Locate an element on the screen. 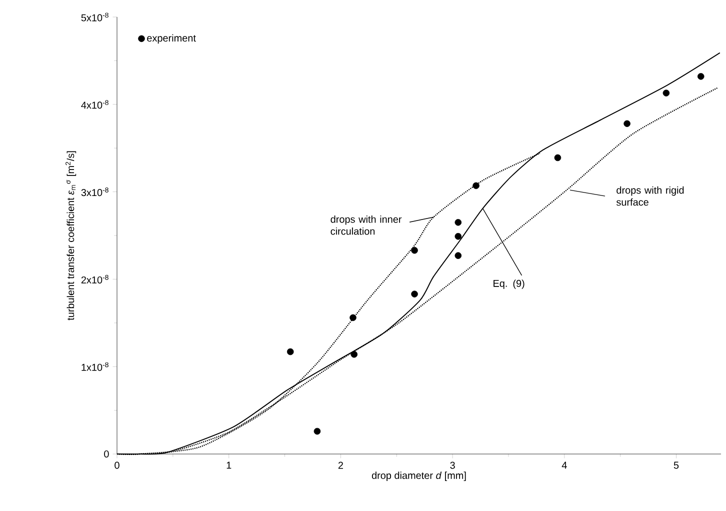  annotation: drops with inner circulation is located at coordinates (366, 225).